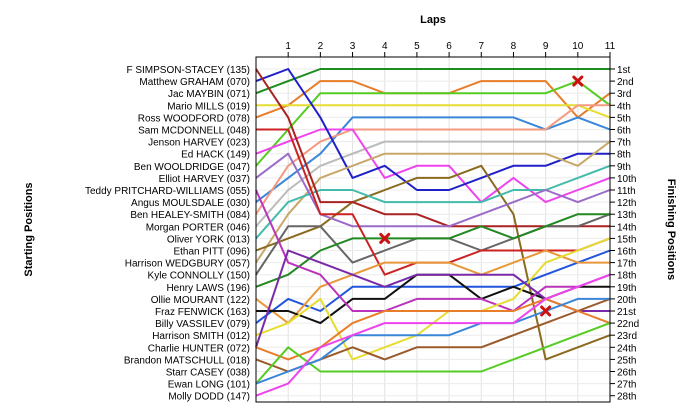 The height and width of the screenshot is (420, 700). What do you see at coordinates (201, 336) in the screenshot?
I see `starting-position-label: Harrison SMITH (012)` at bounding box center [201, 336].